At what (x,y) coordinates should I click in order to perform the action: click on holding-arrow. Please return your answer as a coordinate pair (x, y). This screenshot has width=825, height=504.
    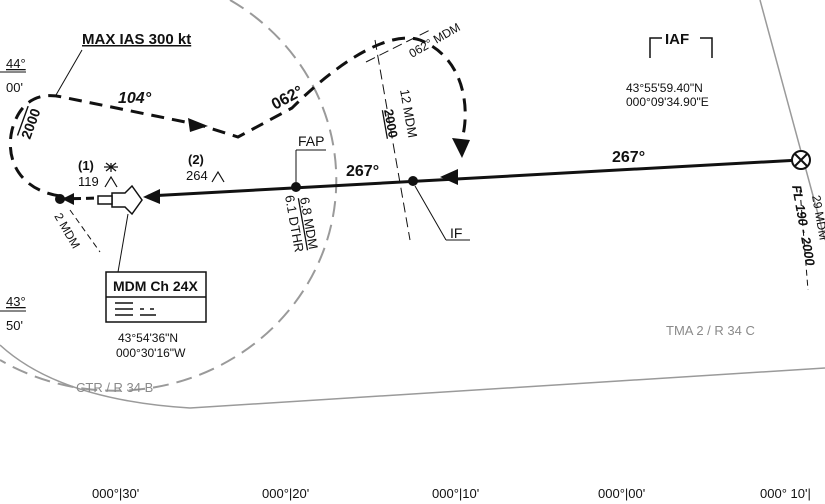
    Looking at the image, I should click on (198, 125).